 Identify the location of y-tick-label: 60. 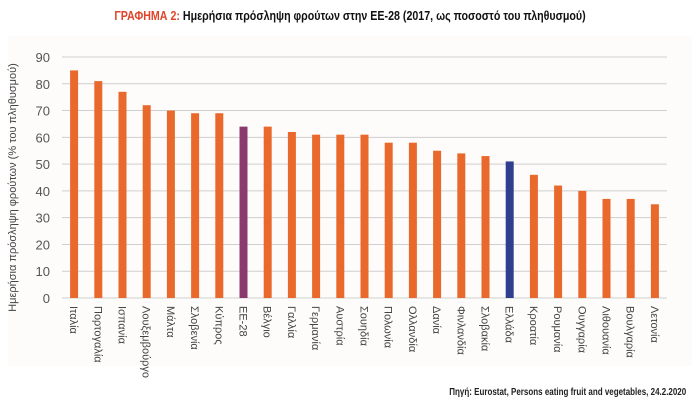
(43, 137).